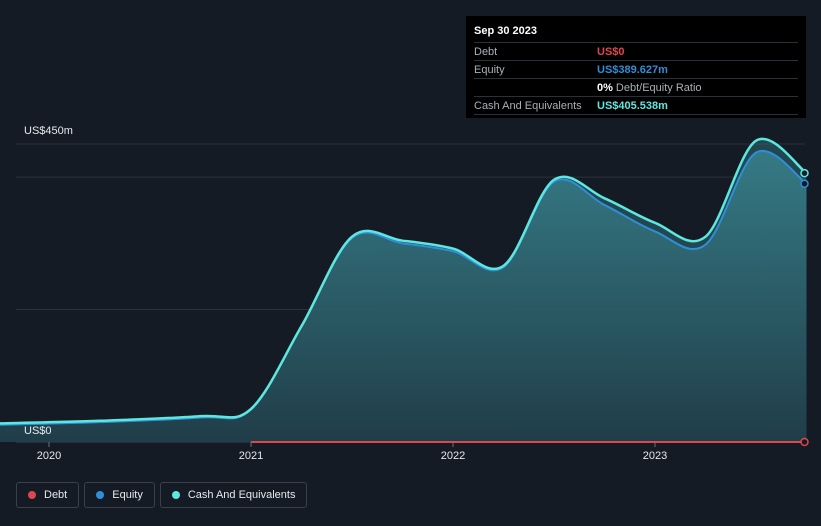 Image resolution: width=821 pixels, height=526 pixels. Describe the element at coordinates (486, 51) in the screenshot. I see `tooltip-label: Debt` at that location.